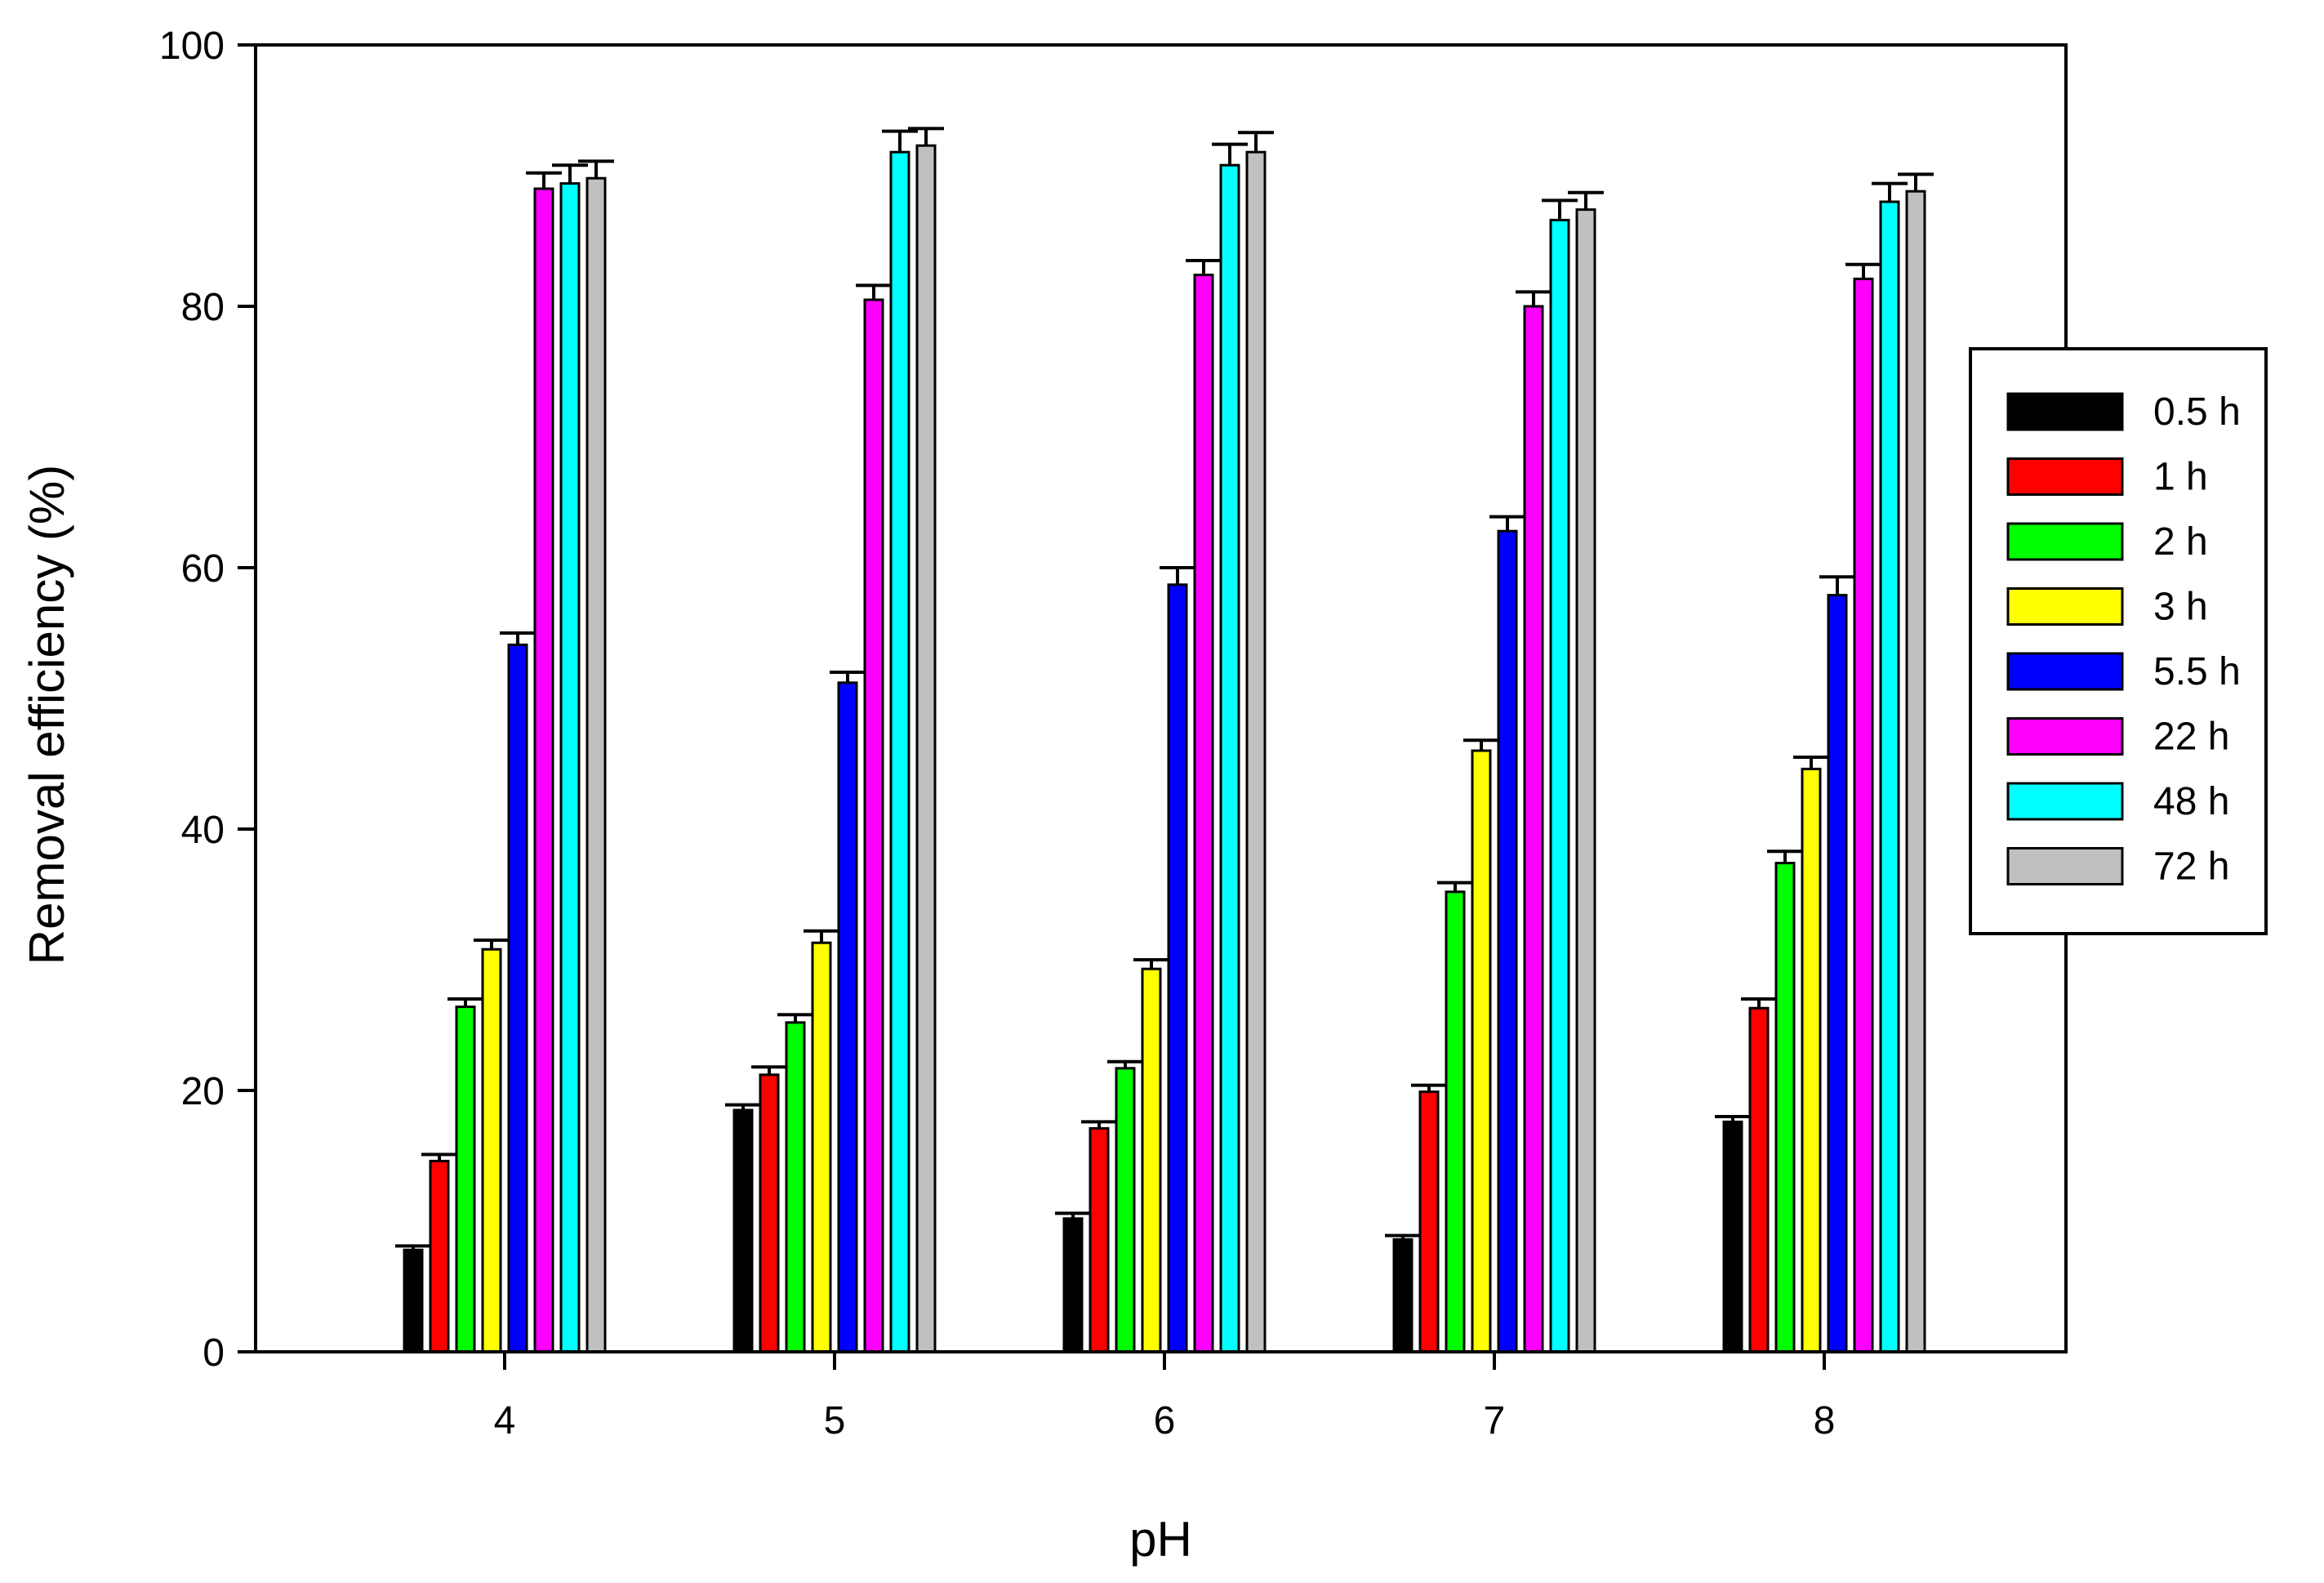 The image size is (2324, 1583). I want to click on legend-item-48-h: 48 h, so click(2117, 802).